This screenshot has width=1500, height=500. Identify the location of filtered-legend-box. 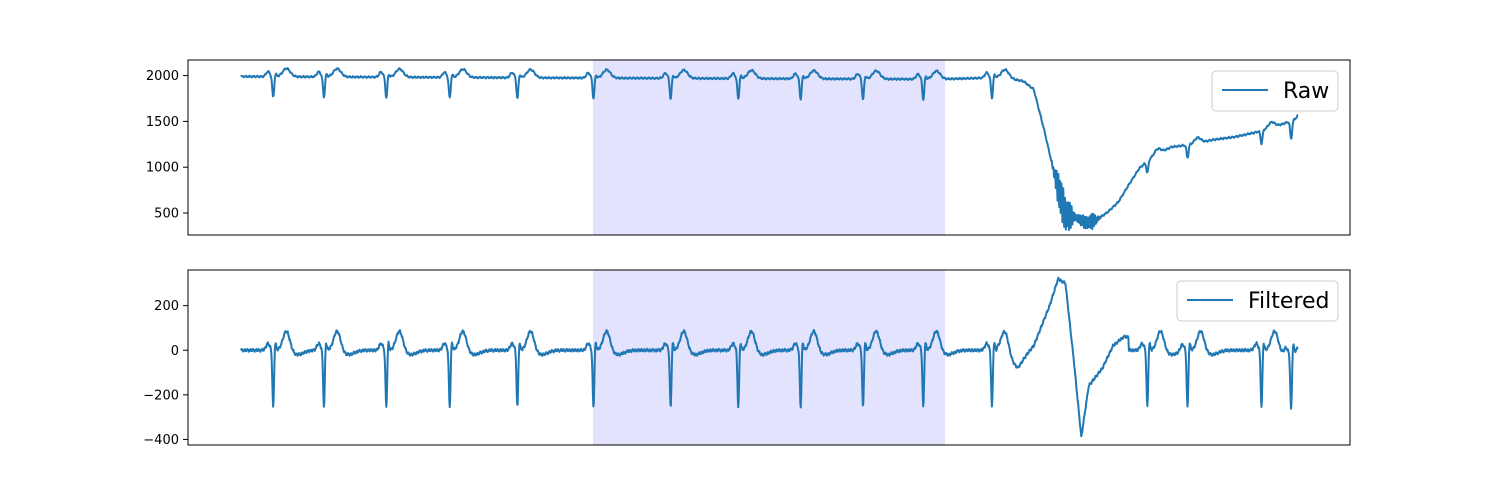
(1257, 301).